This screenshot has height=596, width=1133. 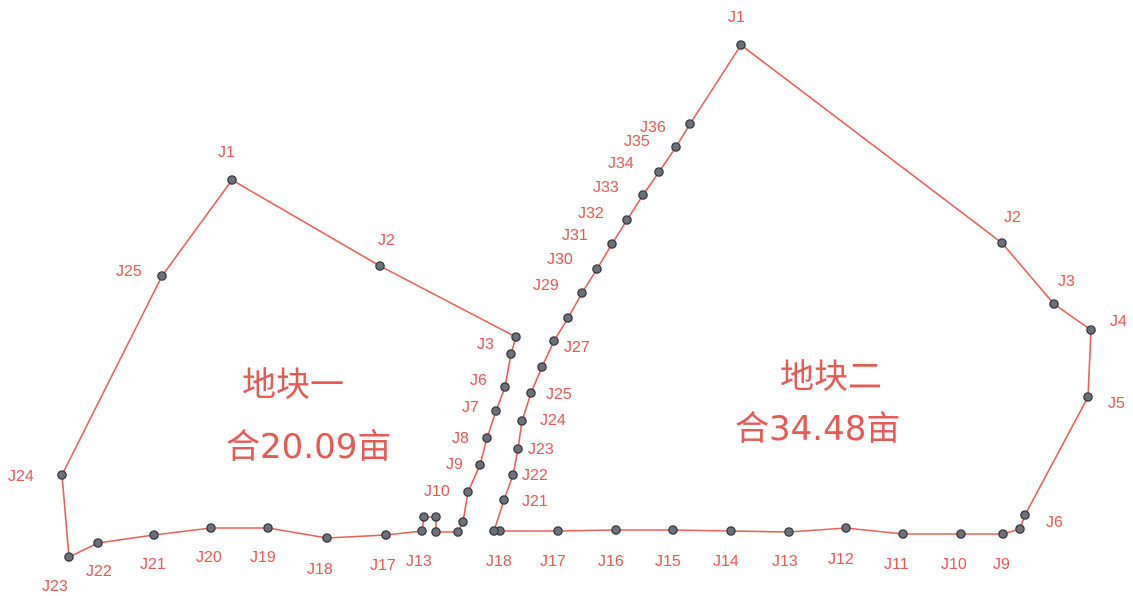 What do you see at coordinates (1012, 217) in the screenshot?
I see `parcel-2-vertex-label-j2: J2` at bounding box center [1012, 217].